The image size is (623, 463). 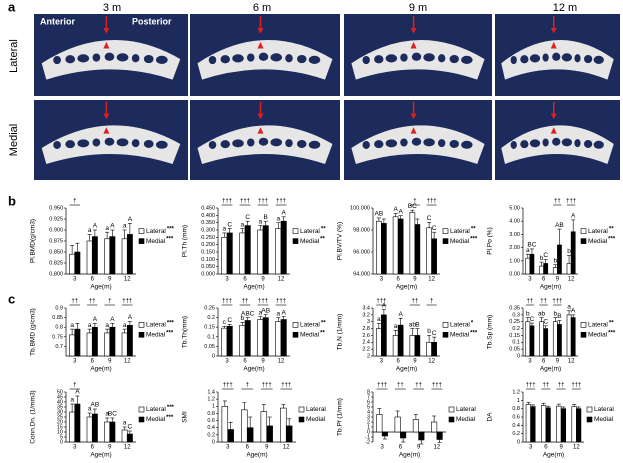 What do you see at coordinates (33, 332) in the screenshot?
I see `y-axis-label: Tb.BMD (g/cm3)` at bounding box center [33, 332].